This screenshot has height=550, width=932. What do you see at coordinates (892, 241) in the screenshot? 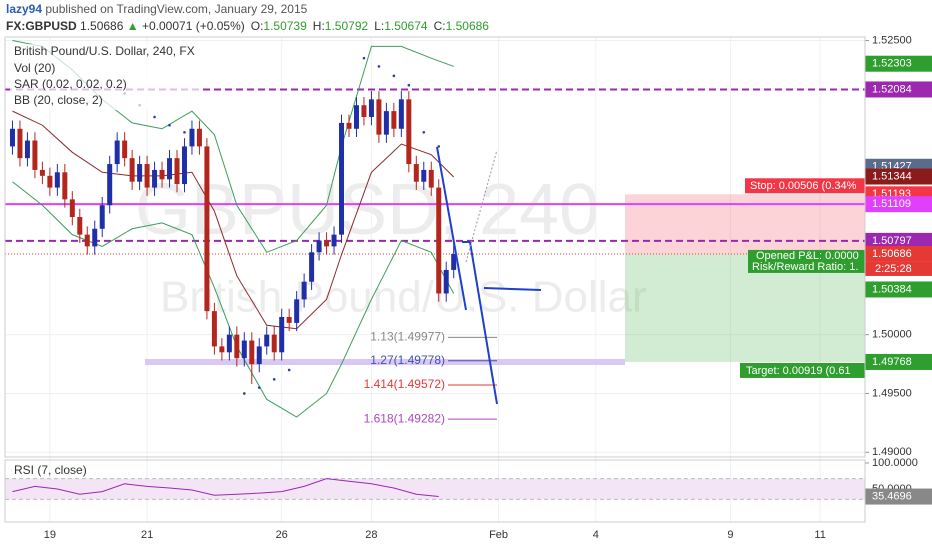
I see `price-tag-label: 1.50797` at bounding box center [892, 241].